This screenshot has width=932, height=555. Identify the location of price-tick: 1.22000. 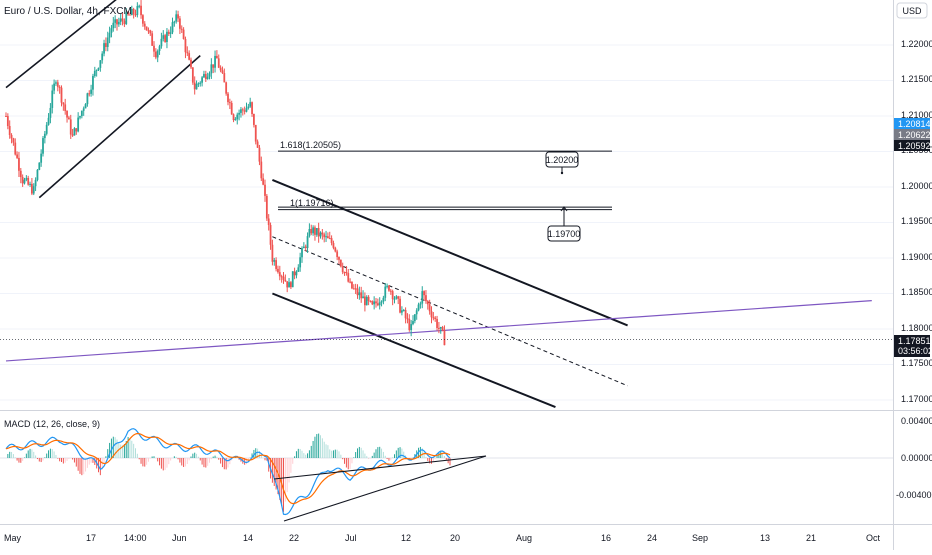
(916, 44).